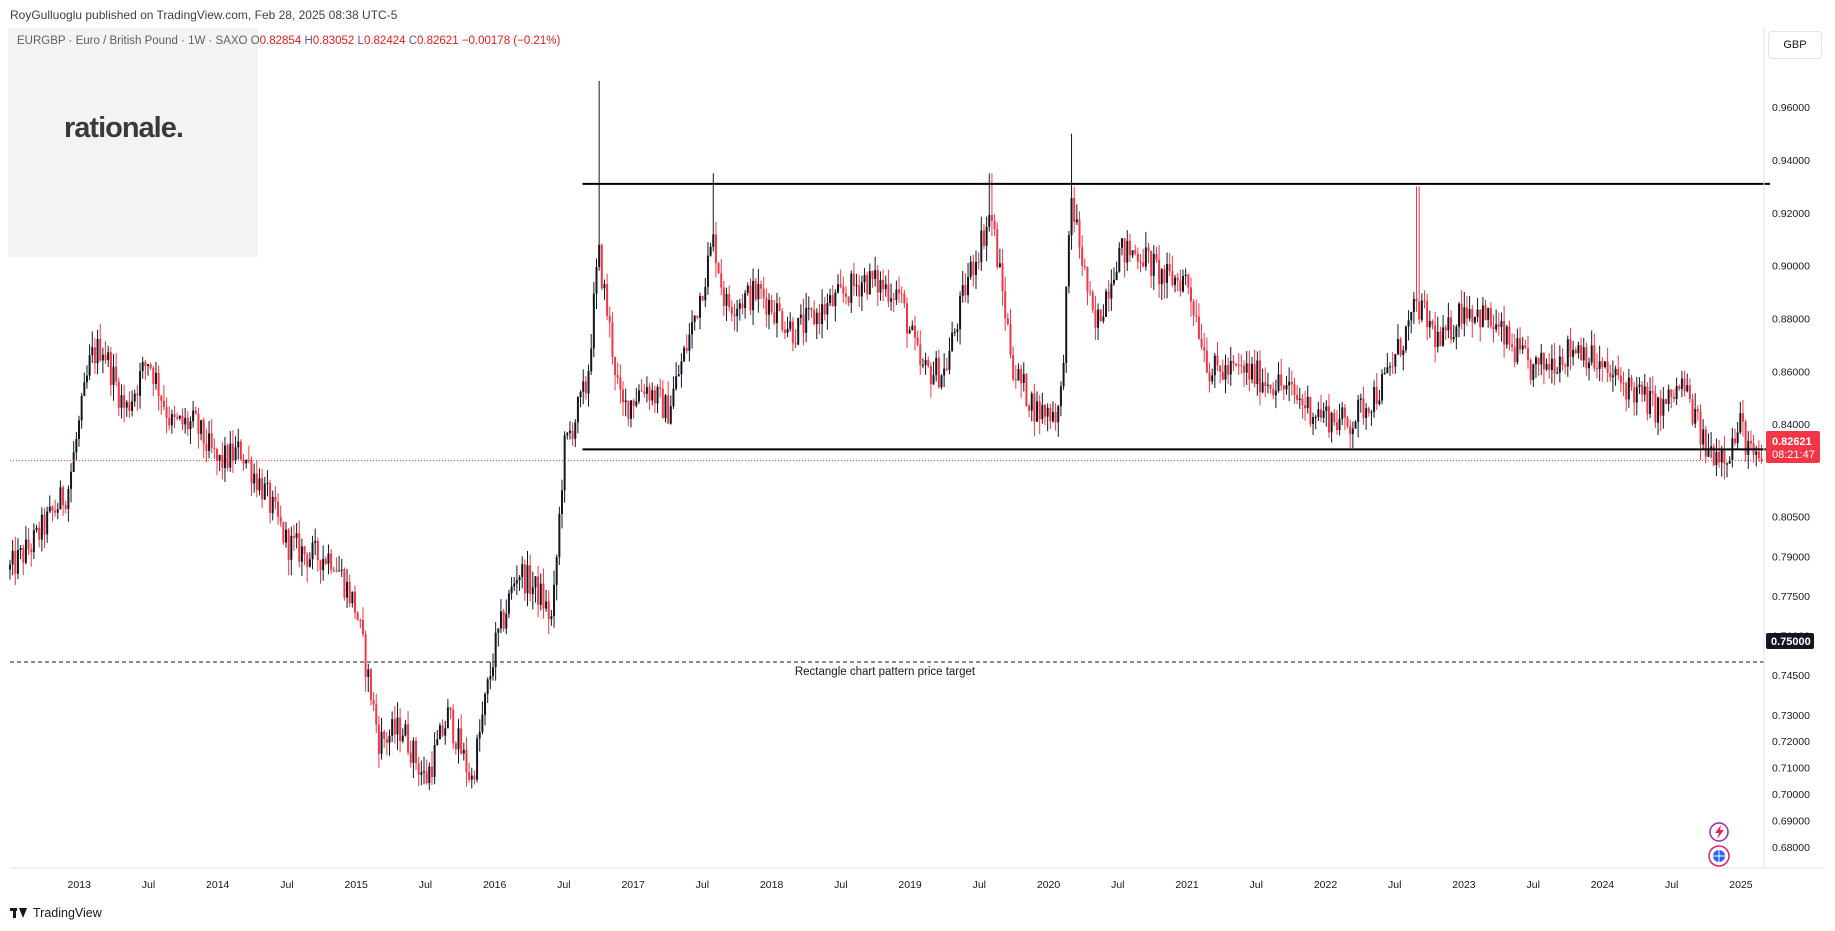  I want to click on time-tick-label: 2025, so click(1741, 885).